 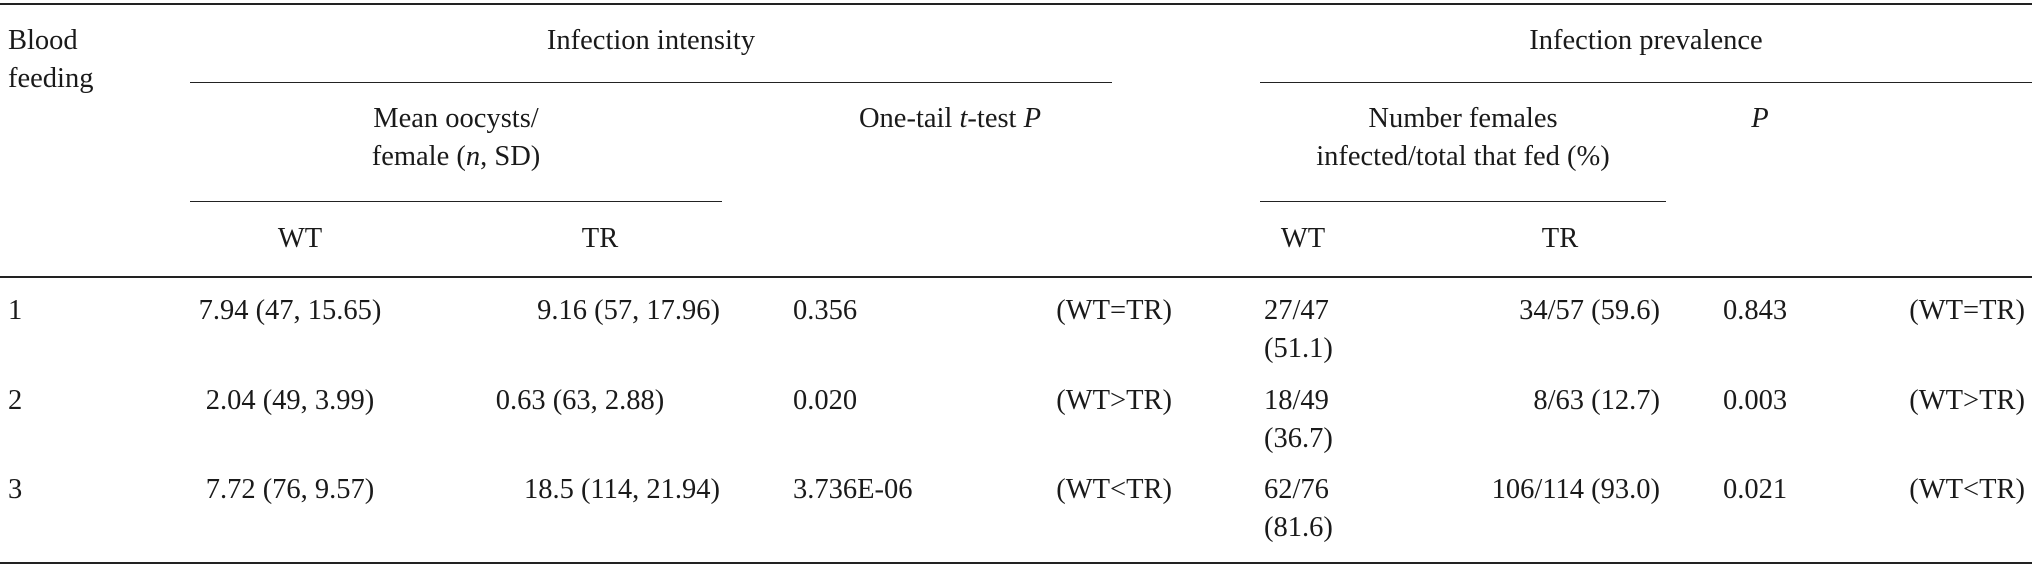 What do you see at coordinates (1016, 277) in the screenshot?
I see `header-bottom-rule` at bounding box center [1016, 277].